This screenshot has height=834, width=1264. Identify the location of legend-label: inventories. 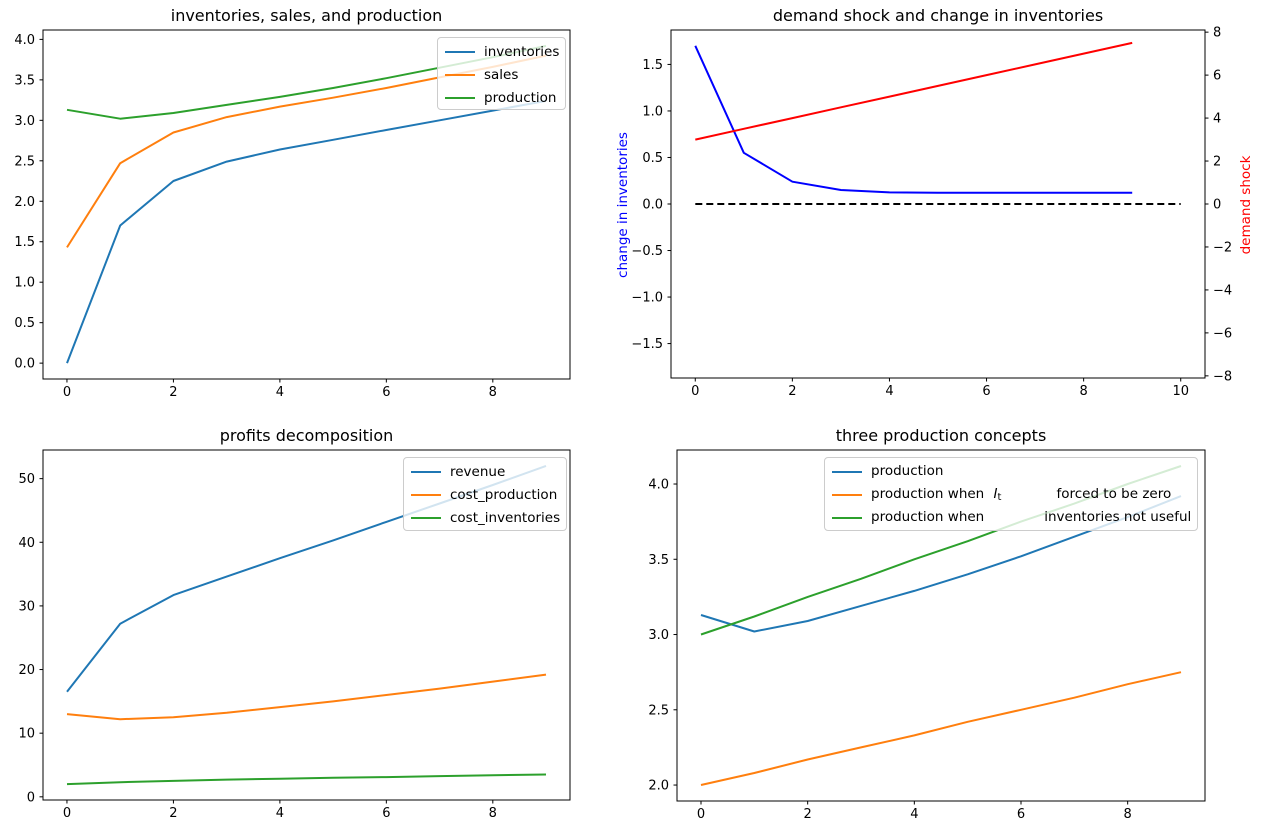
(522, 51).